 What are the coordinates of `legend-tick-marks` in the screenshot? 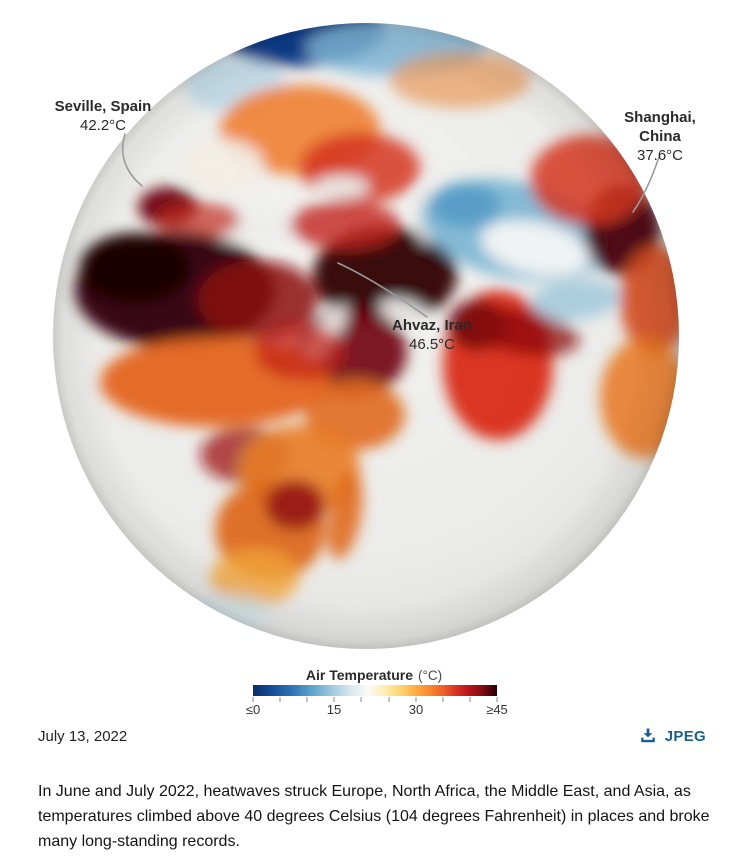 It's located at (375, 699).